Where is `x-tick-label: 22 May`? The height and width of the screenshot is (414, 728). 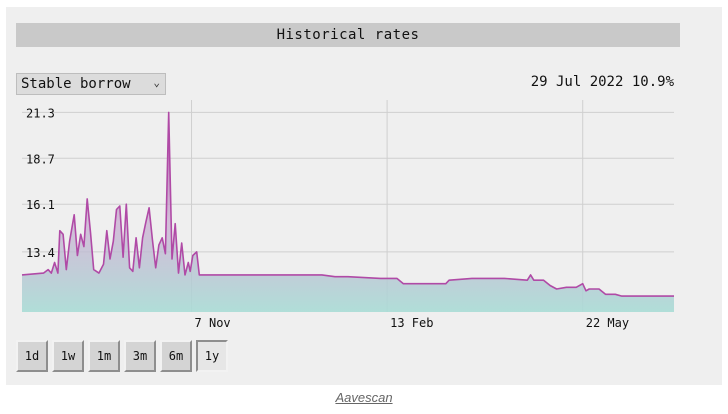
x-tick-label: 22 May is located at coordinates (607, 323).